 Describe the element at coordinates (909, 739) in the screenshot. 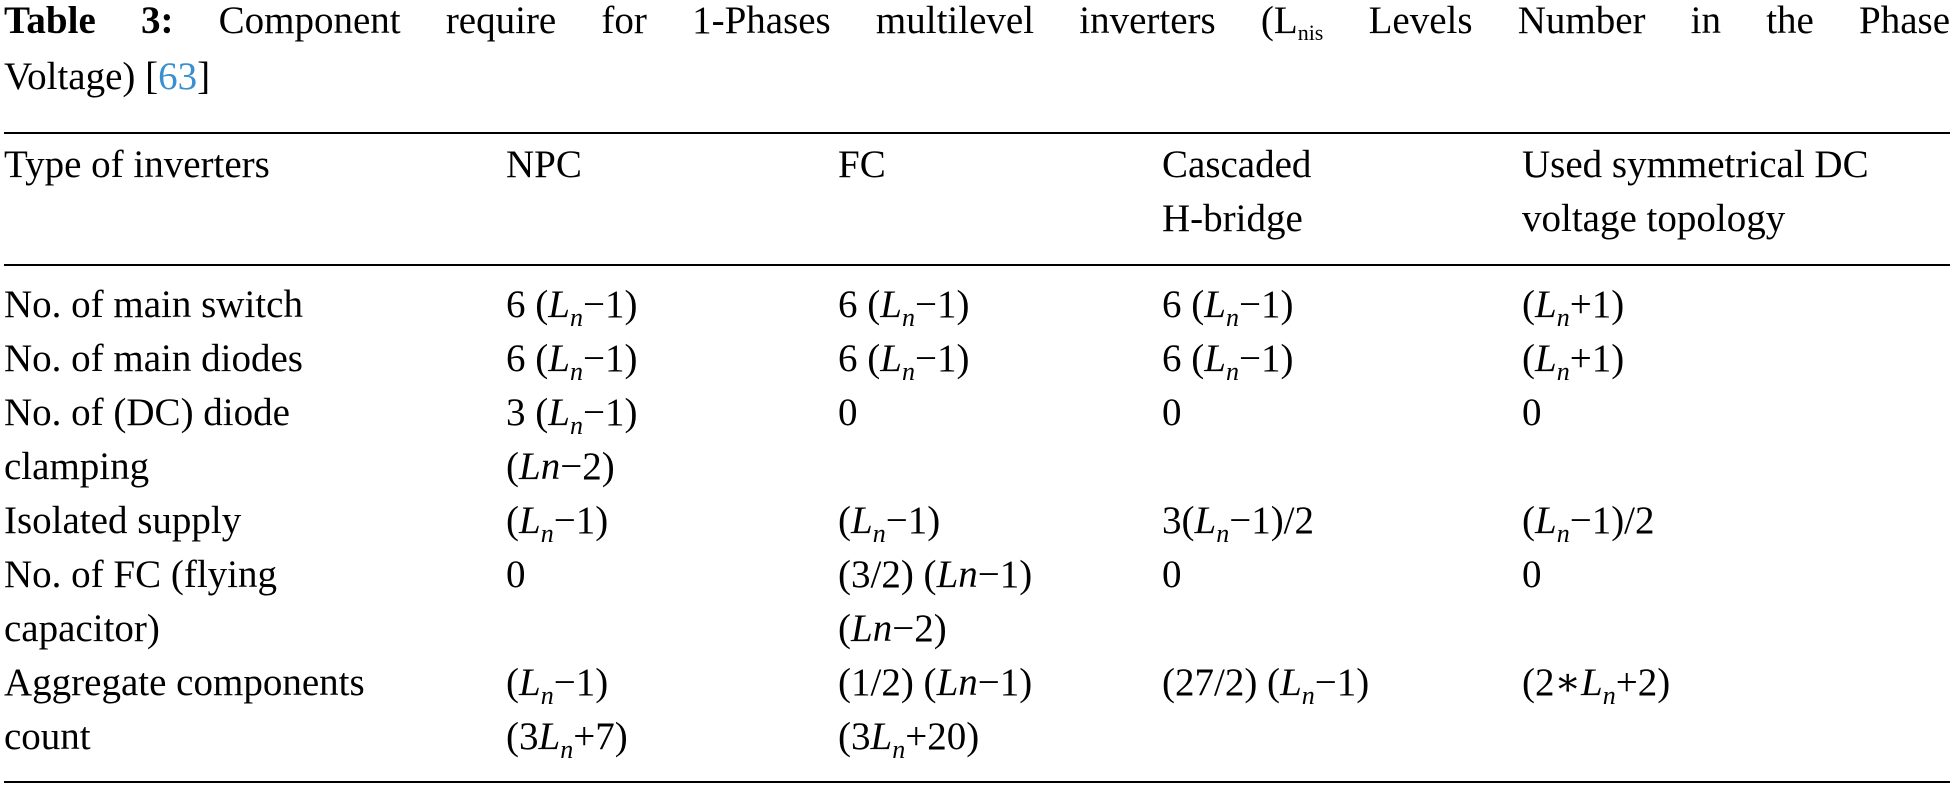

I see `cell-line: (3Ln+20)` at that location.